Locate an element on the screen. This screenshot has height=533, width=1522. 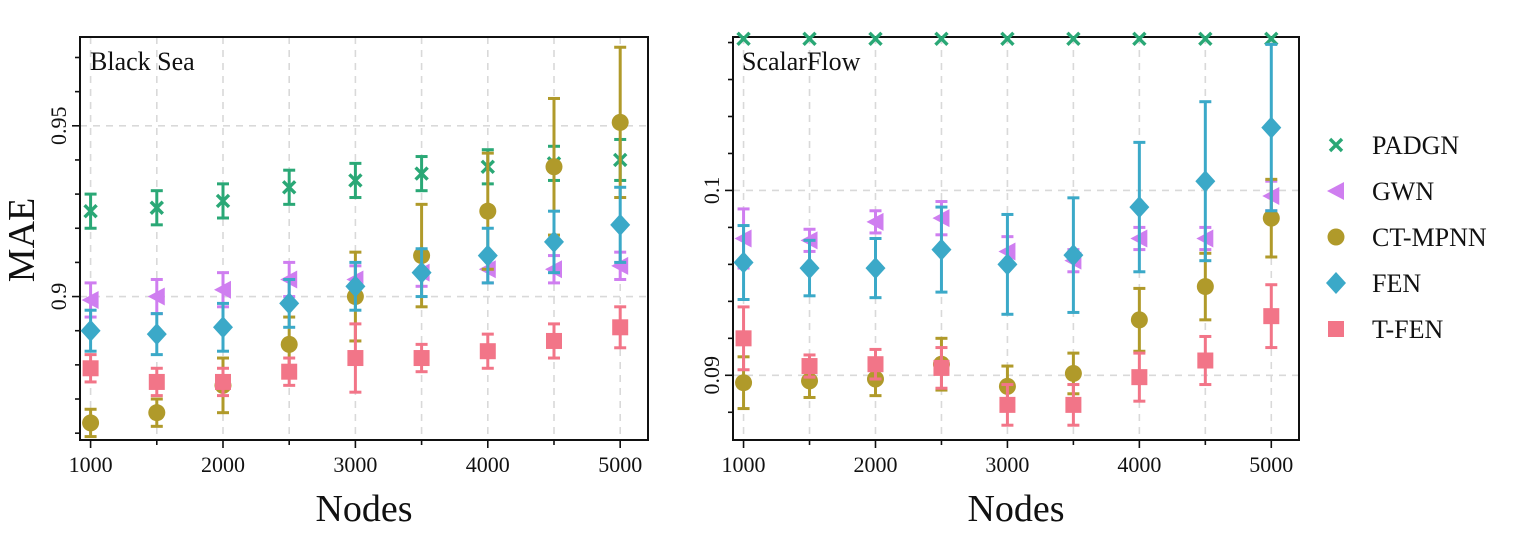
legend-item-ct-mpnn: CT-MPNN is located at coordinates (1407, 237).